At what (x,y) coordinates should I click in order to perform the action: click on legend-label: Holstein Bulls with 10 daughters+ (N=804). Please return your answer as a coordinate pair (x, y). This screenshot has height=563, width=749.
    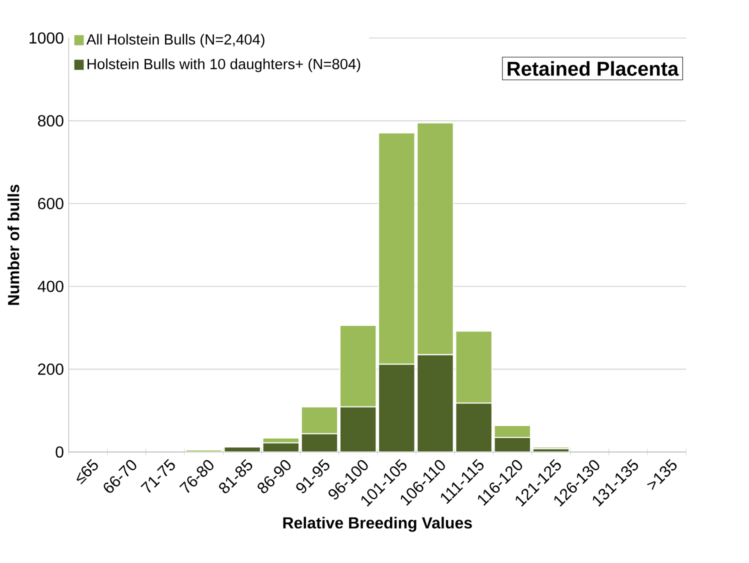
    Looking at the image, I should click on (224, 65).